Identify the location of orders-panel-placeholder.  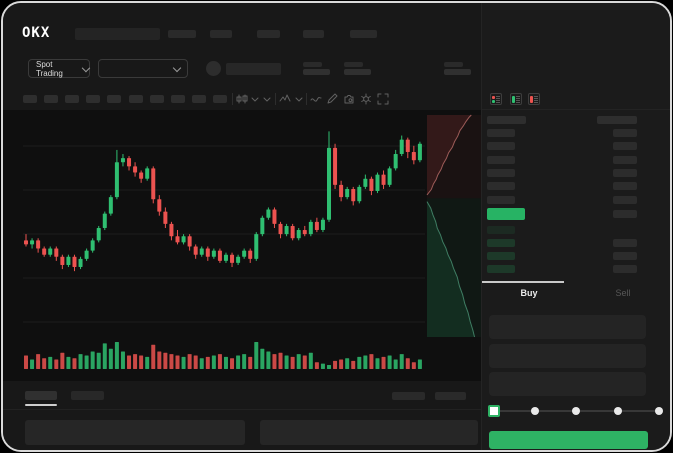
(135, 432).